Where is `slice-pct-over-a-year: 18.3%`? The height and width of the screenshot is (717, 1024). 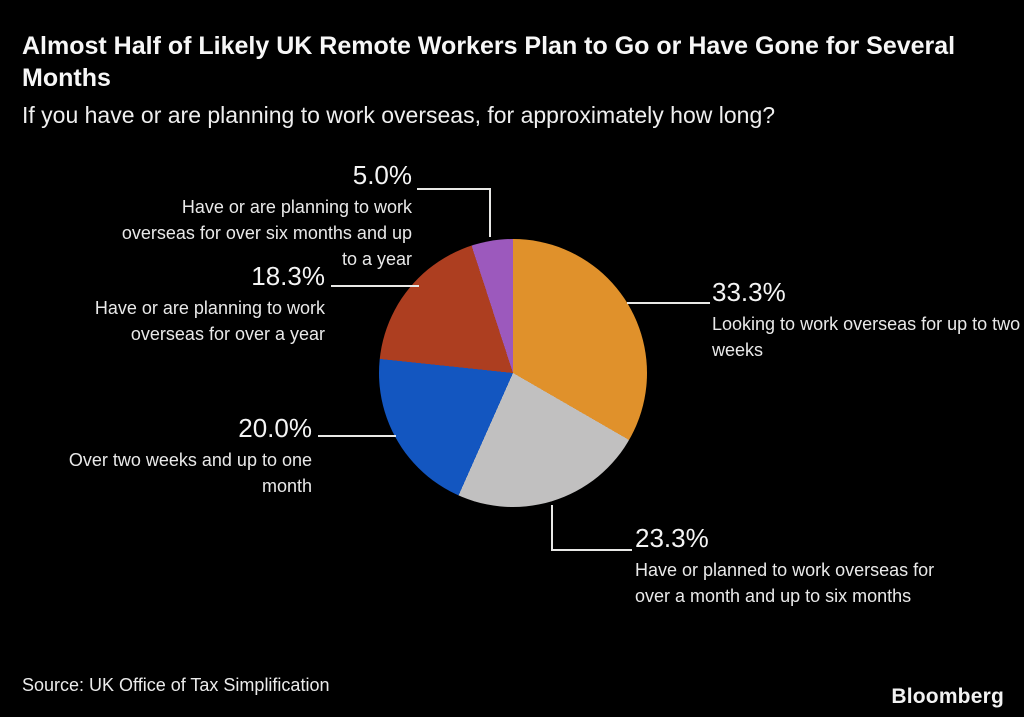
slice-pct-over-a-year: 18.3% is located at coordinates (288, 276).